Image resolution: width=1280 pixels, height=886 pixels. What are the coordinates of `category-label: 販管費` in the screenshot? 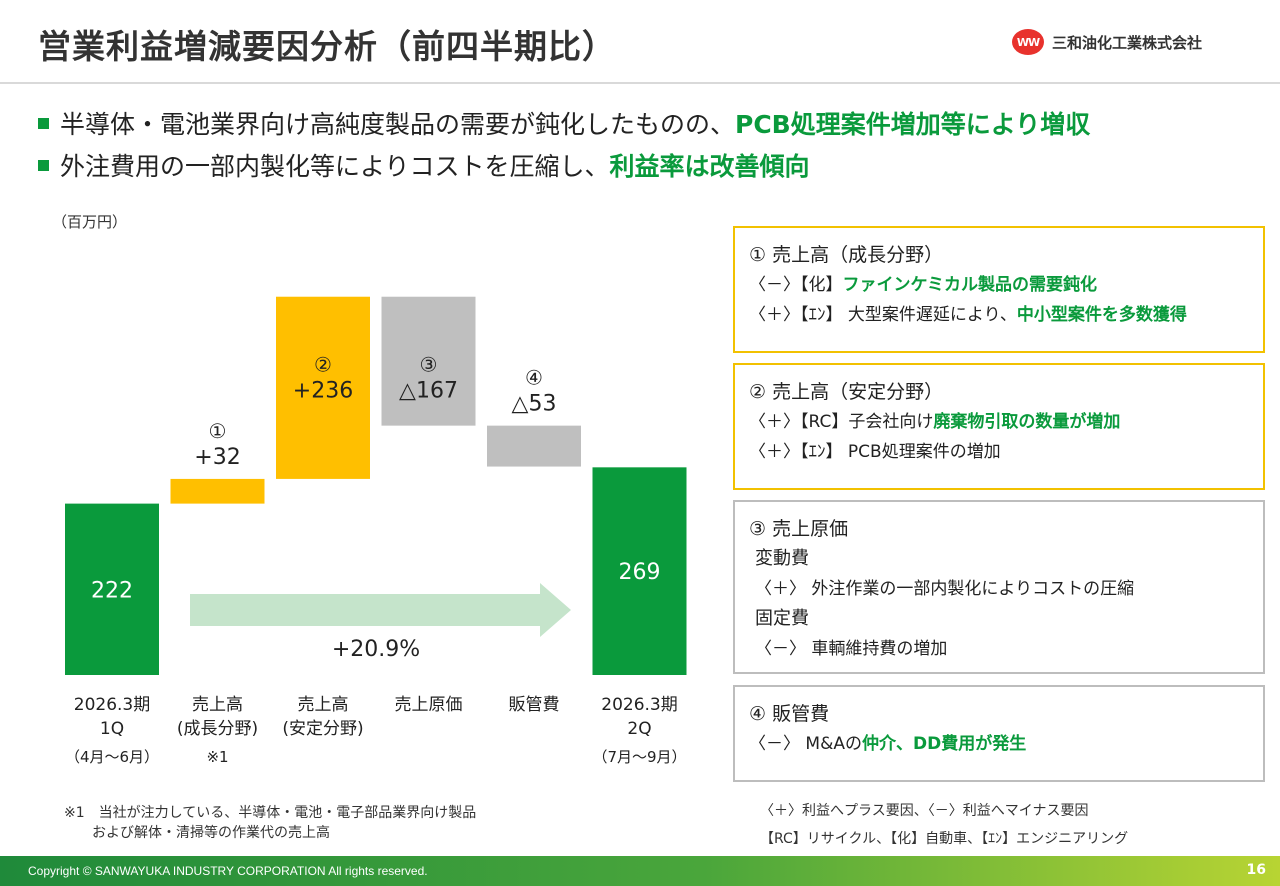 It's located at (534, 705).